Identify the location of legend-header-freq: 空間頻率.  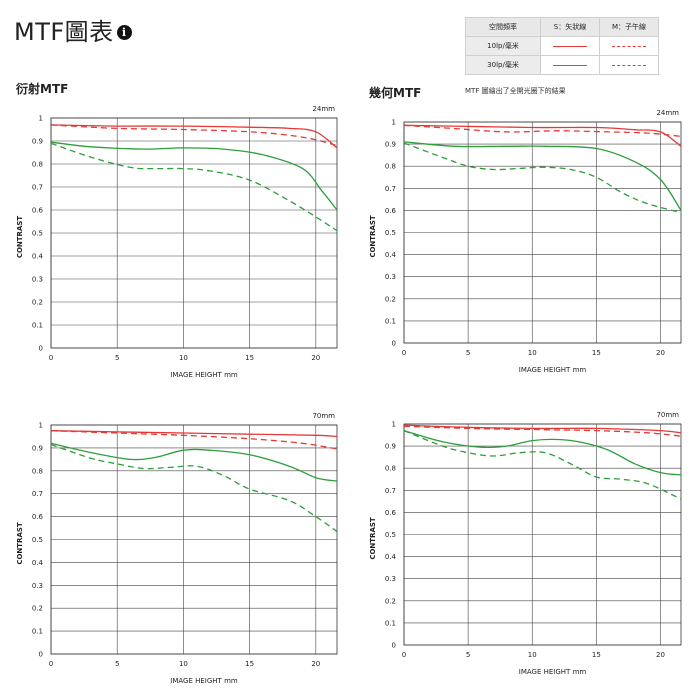
(503, 27).